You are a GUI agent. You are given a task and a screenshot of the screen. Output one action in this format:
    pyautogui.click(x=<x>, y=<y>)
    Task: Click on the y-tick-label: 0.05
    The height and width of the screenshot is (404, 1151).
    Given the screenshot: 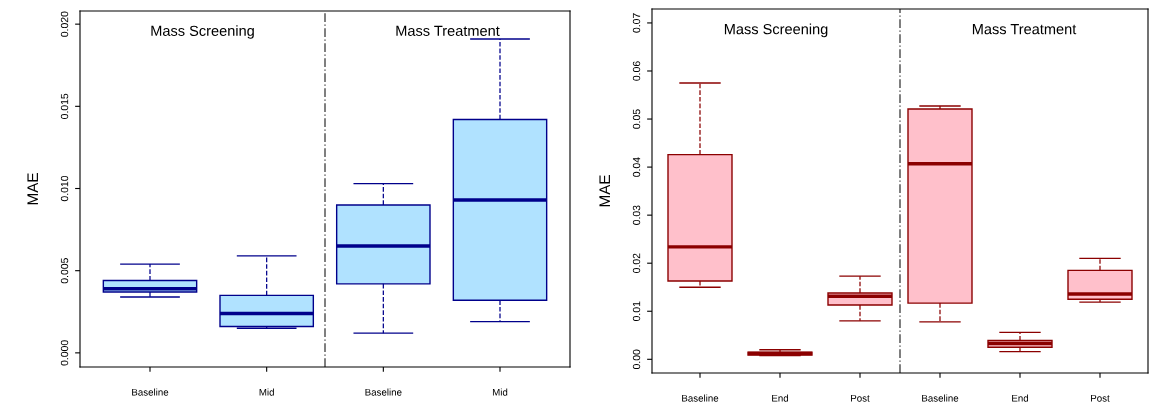 What is the action you would take?
    pyautogui.click(x=636, y=119)
    